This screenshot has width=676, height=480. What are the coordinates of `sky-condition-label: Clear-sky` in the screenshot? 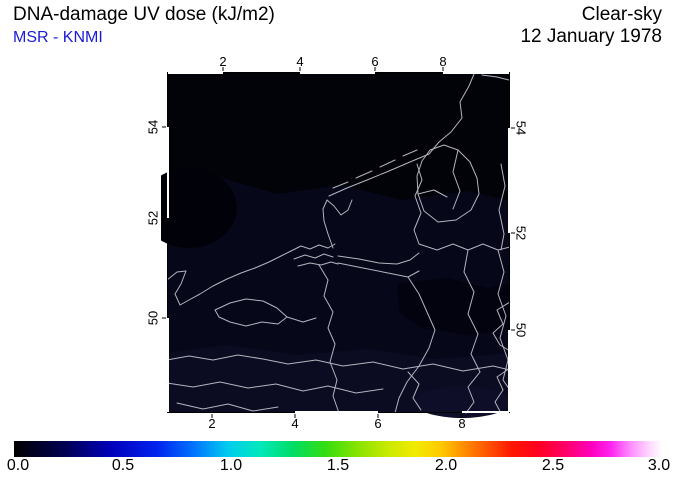 It's located at (621, 14).